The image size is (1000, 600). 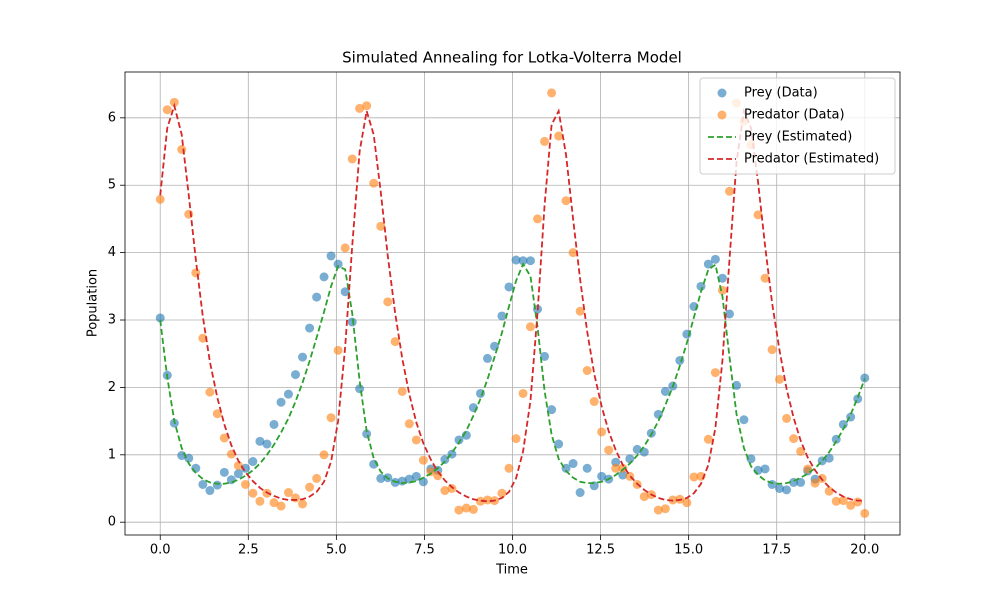 I want to click on legend-label: Prey (Data), so click(x=781, y=93).